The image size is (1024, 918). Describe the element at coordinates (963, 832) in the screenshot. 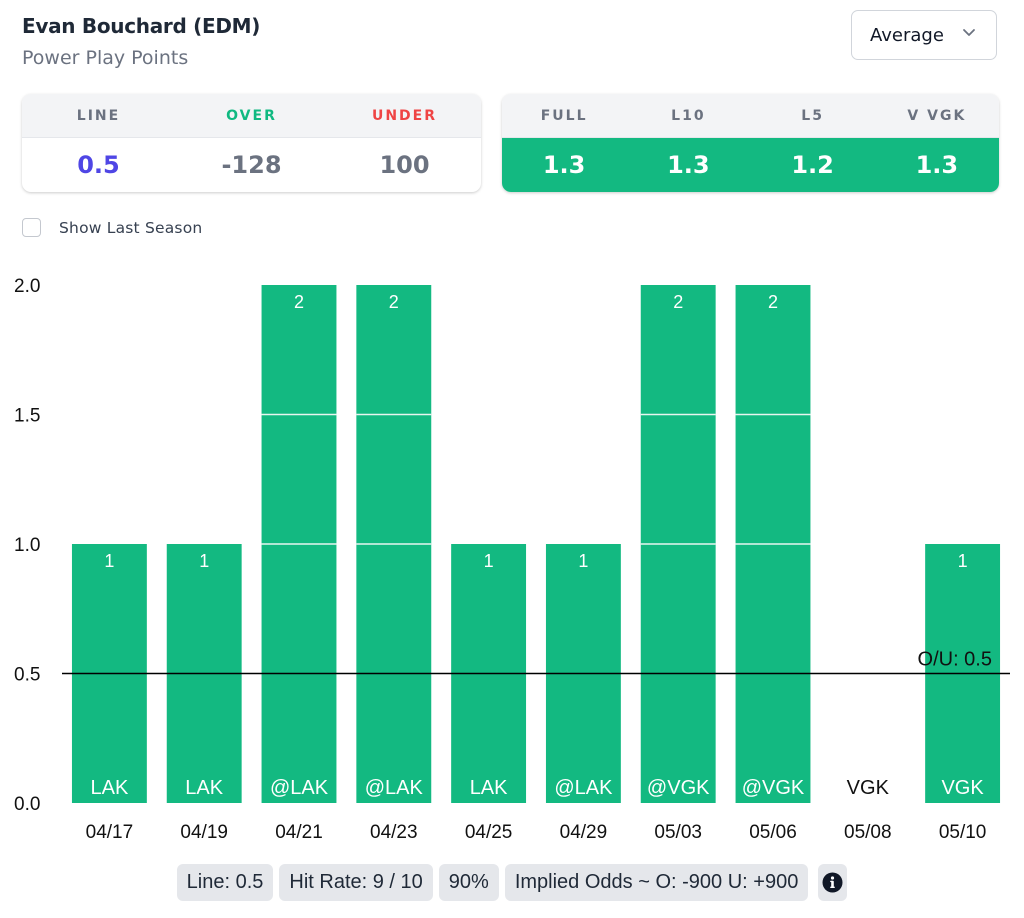

I see `x-tick-label: 05/10` at that location.